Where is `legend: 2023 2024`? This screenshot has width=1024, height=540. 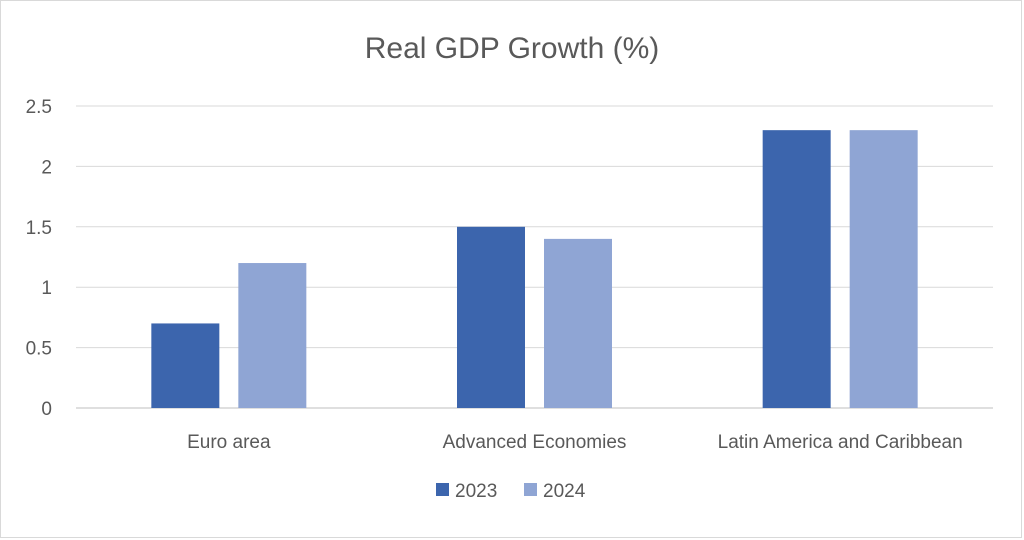
legend: 2023 2024 is located at coordinates (511, 491).